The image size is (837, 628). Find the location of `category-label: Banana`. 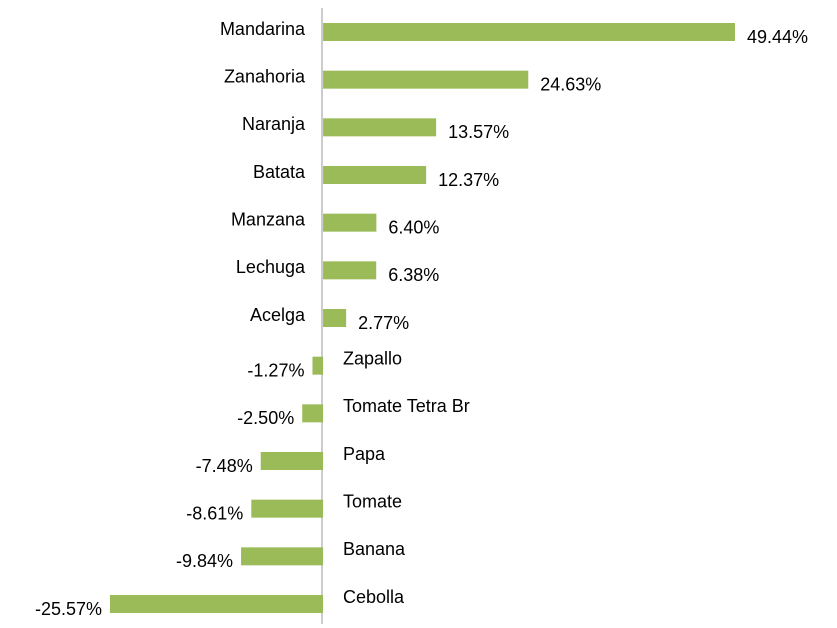

category-label: Banana is located at coordinates (374, 549).